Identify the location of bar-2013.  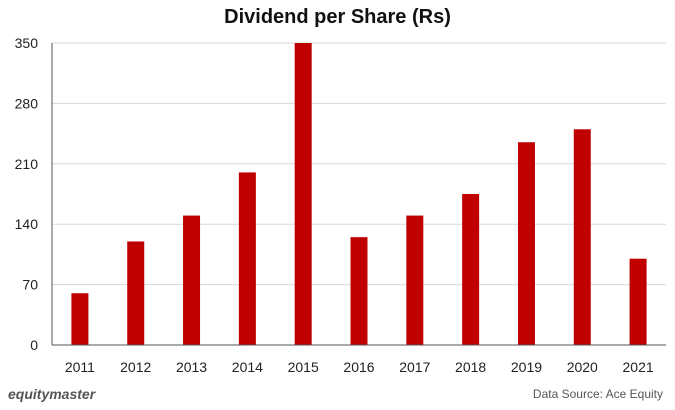
(192, 280).